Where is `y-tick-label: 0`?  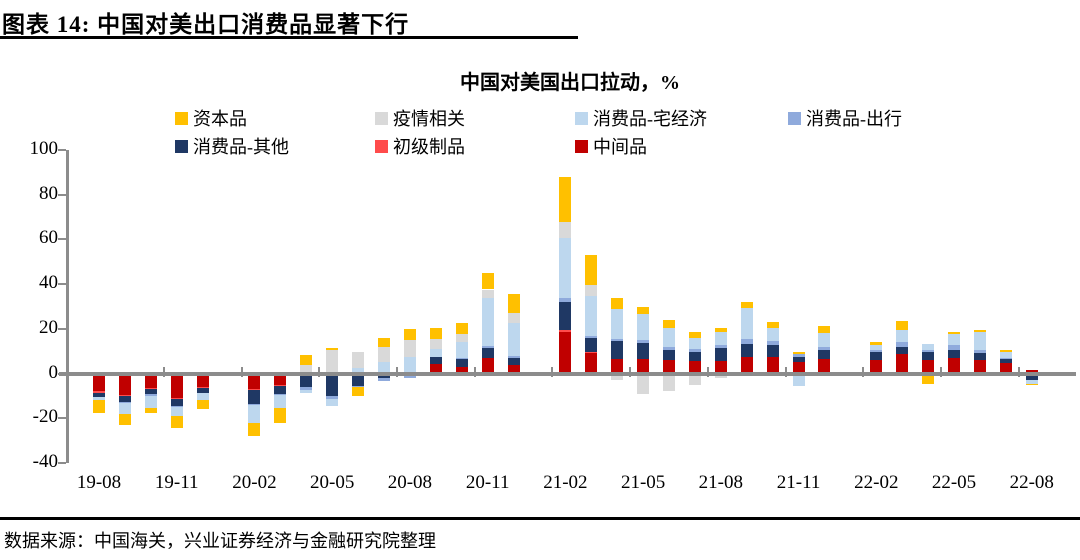 y-tick-label: 0 is located at coordinates (53, 372).